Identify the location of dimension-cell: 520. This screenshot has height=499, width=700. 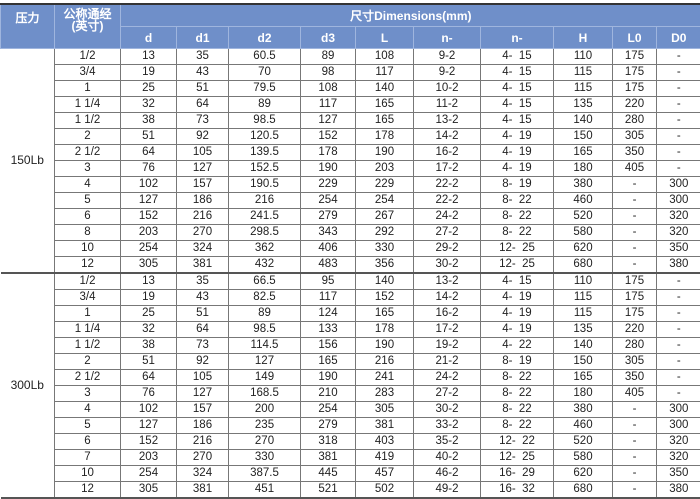
(583, 217).